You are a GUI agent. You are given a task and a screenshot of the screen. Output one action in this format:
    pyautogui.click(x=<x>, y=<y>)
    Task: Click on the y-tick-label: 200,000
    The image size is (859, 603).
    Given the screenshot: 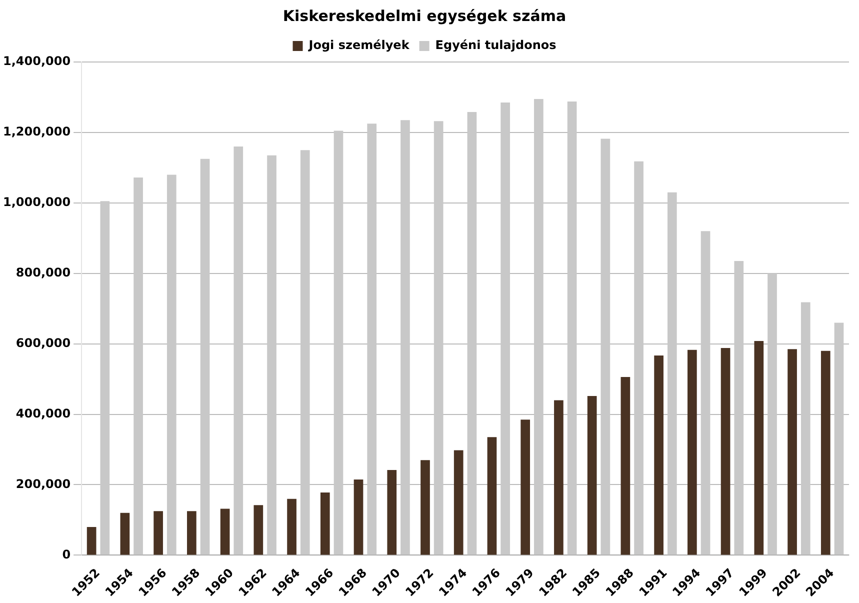 What is the action you would take?
    pyautogui.click(x=43, y=483)
    